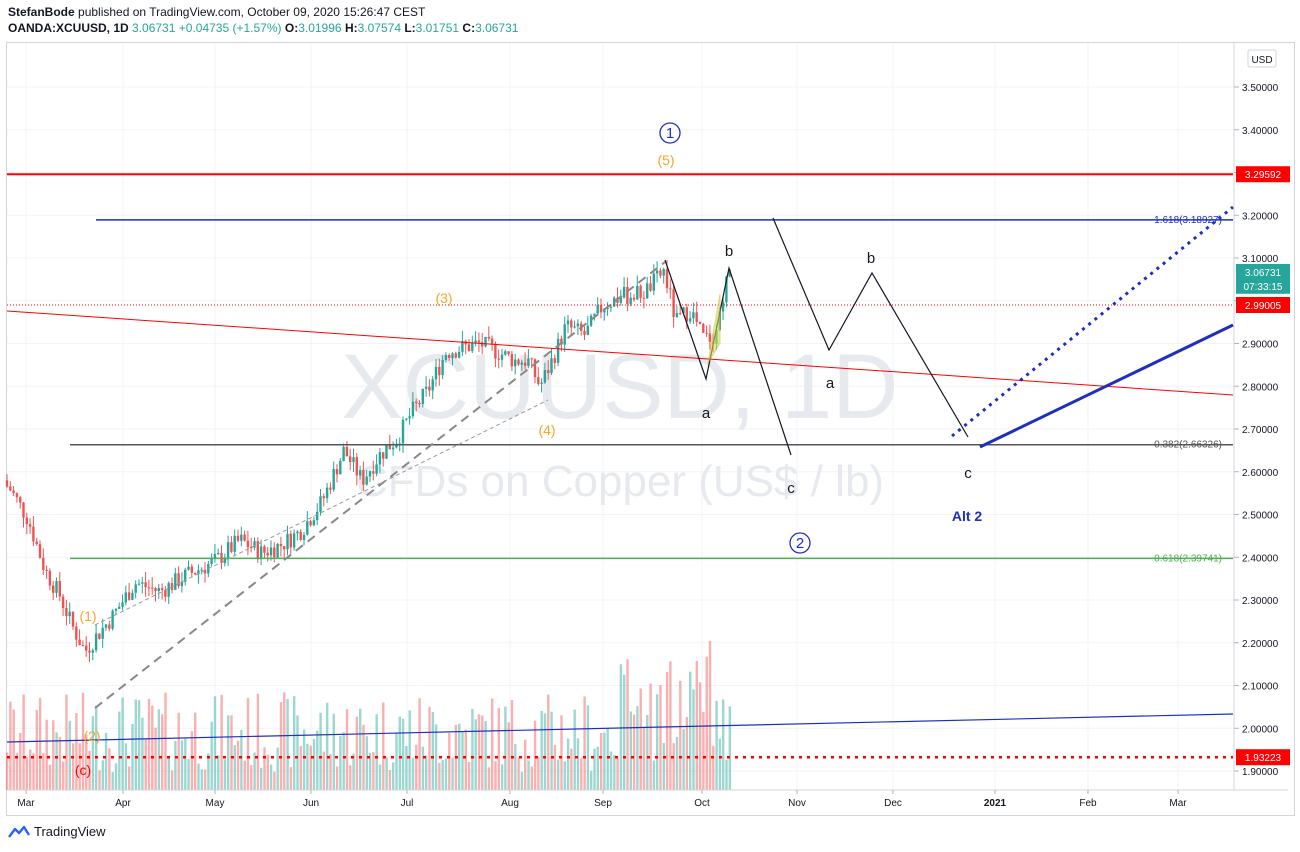  I want to click on symbol-label: OANDA:XCUUSD, 1D, so click(68, 28).